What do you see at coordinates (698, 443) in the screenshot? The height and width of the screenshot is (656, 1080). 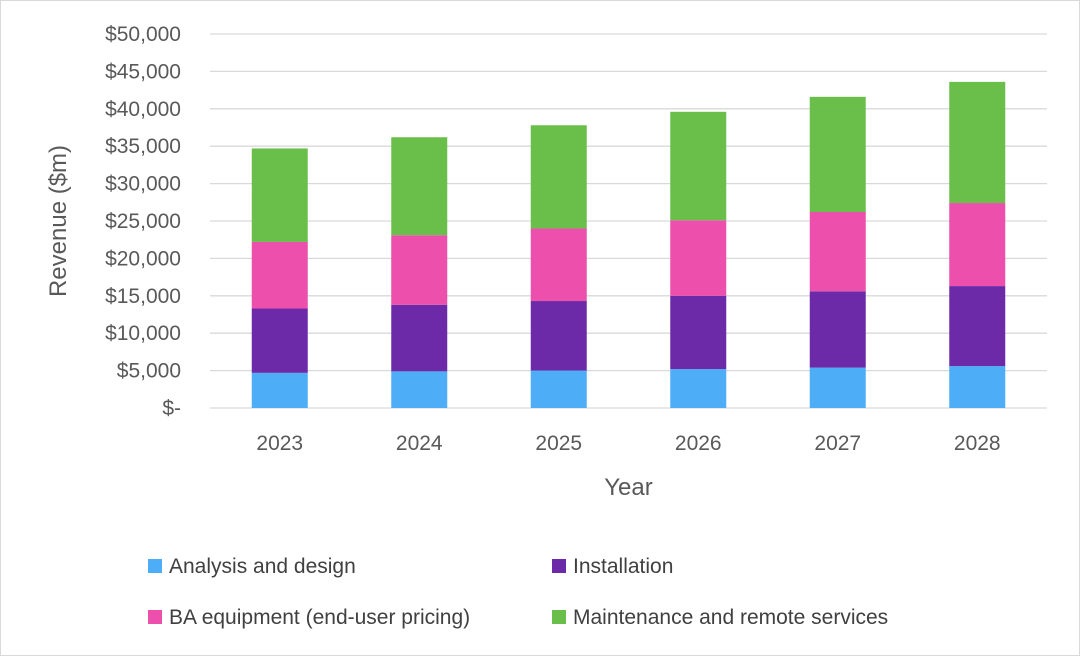 I see `x-tick-label: 2026` at bounding box center [698, 443].